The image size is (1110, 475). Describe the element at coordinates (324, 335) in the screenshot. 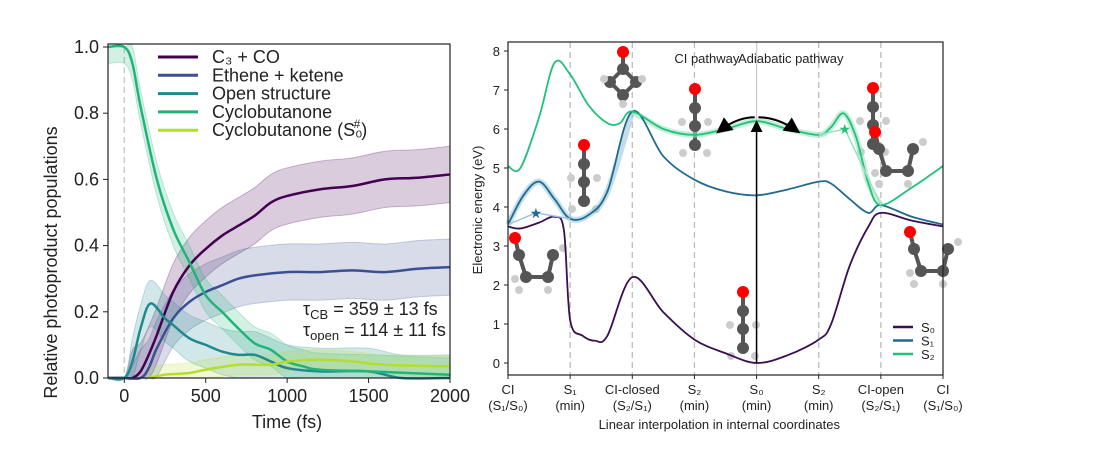

I see `tau-sub: open` at that location.